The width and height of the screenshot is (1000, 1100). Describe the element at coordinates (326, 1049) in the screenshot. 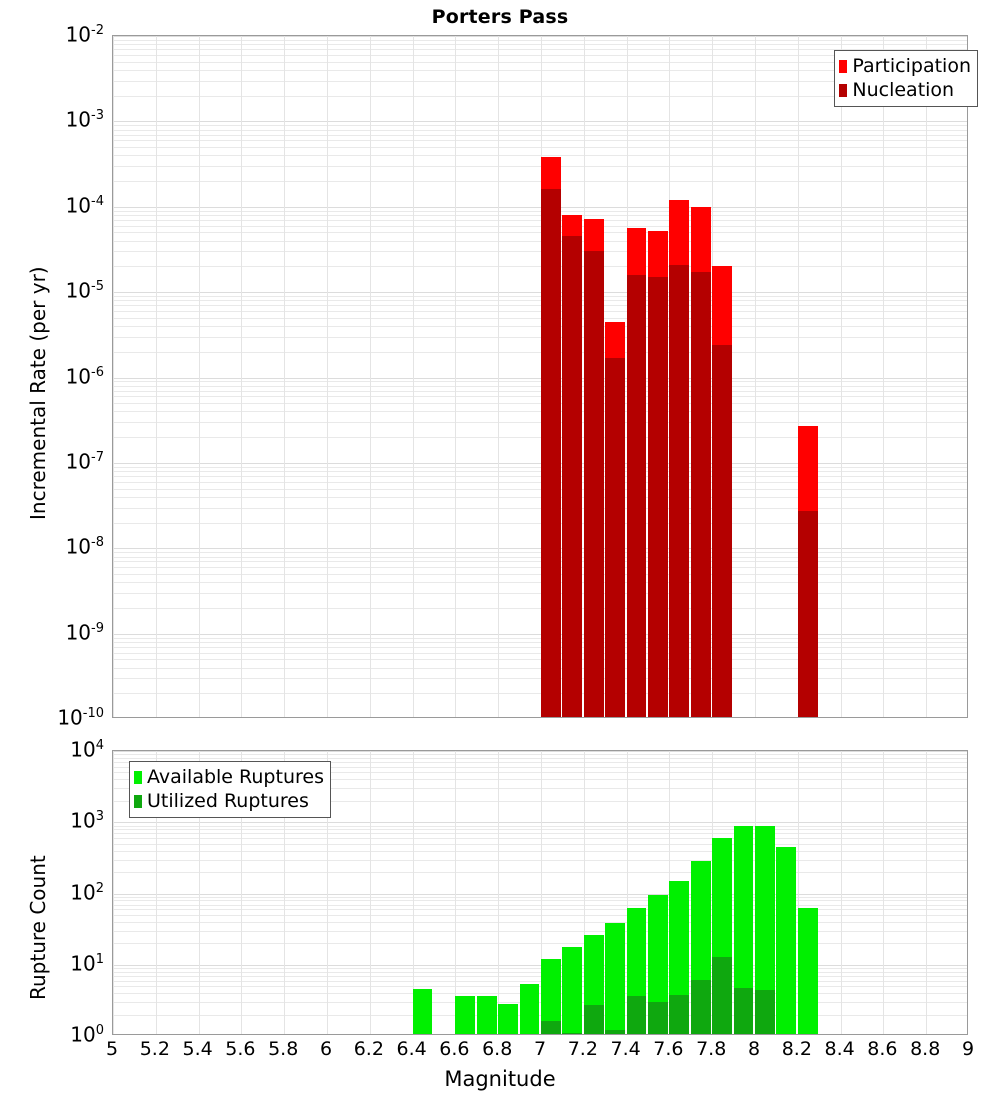

I see `x-tick-label: 6` at that location.